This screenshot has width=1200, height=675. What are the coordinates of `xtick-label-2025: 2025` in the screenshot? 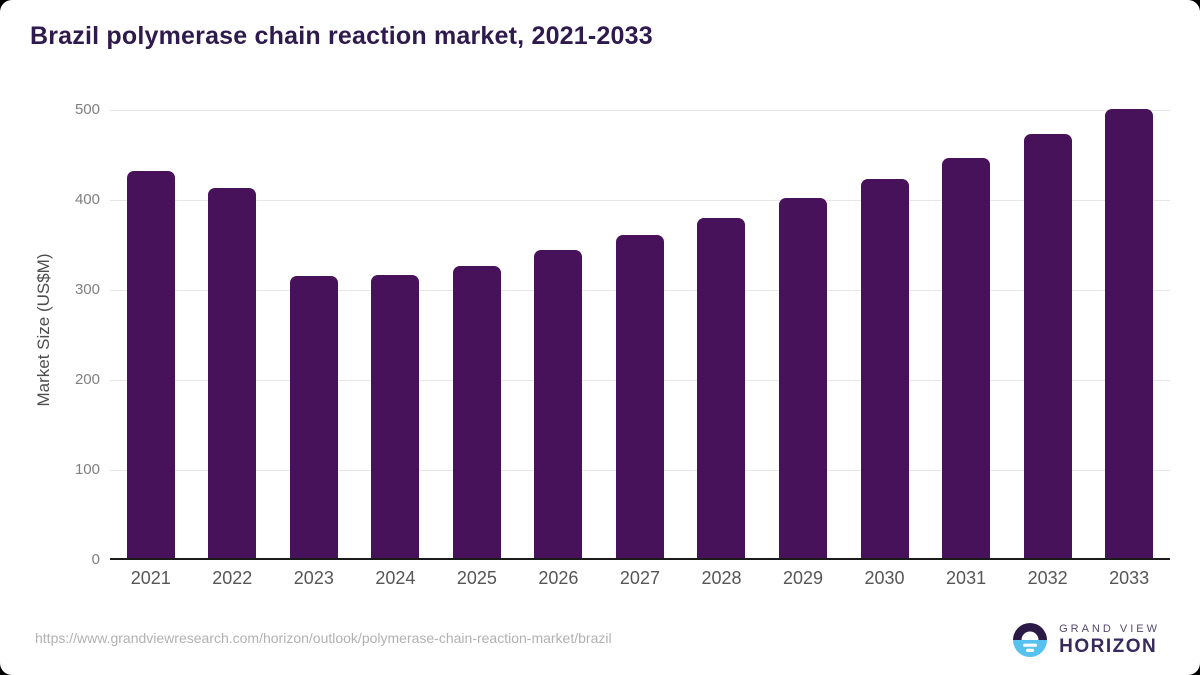 It's located at (476, 578).